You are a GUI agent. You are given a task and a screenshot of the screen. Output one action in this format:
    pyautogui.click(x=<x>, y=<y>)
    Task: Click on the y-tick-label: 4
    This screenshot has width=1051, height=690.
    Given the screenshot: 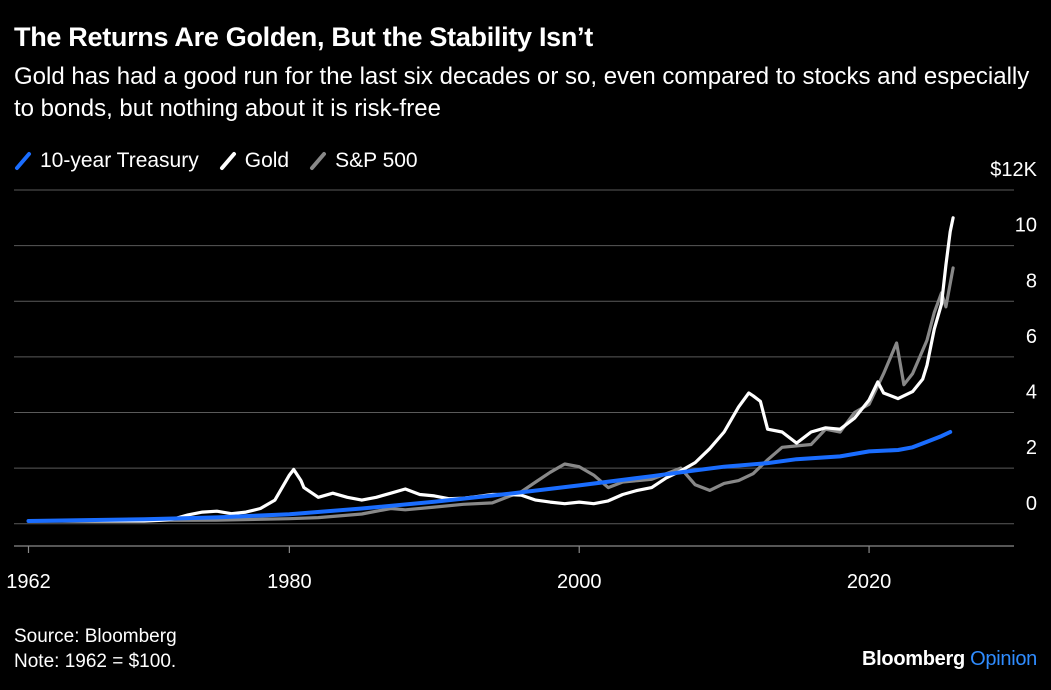 What is the action you would take?
    pyautogui.click(x=1031, y=393)
    